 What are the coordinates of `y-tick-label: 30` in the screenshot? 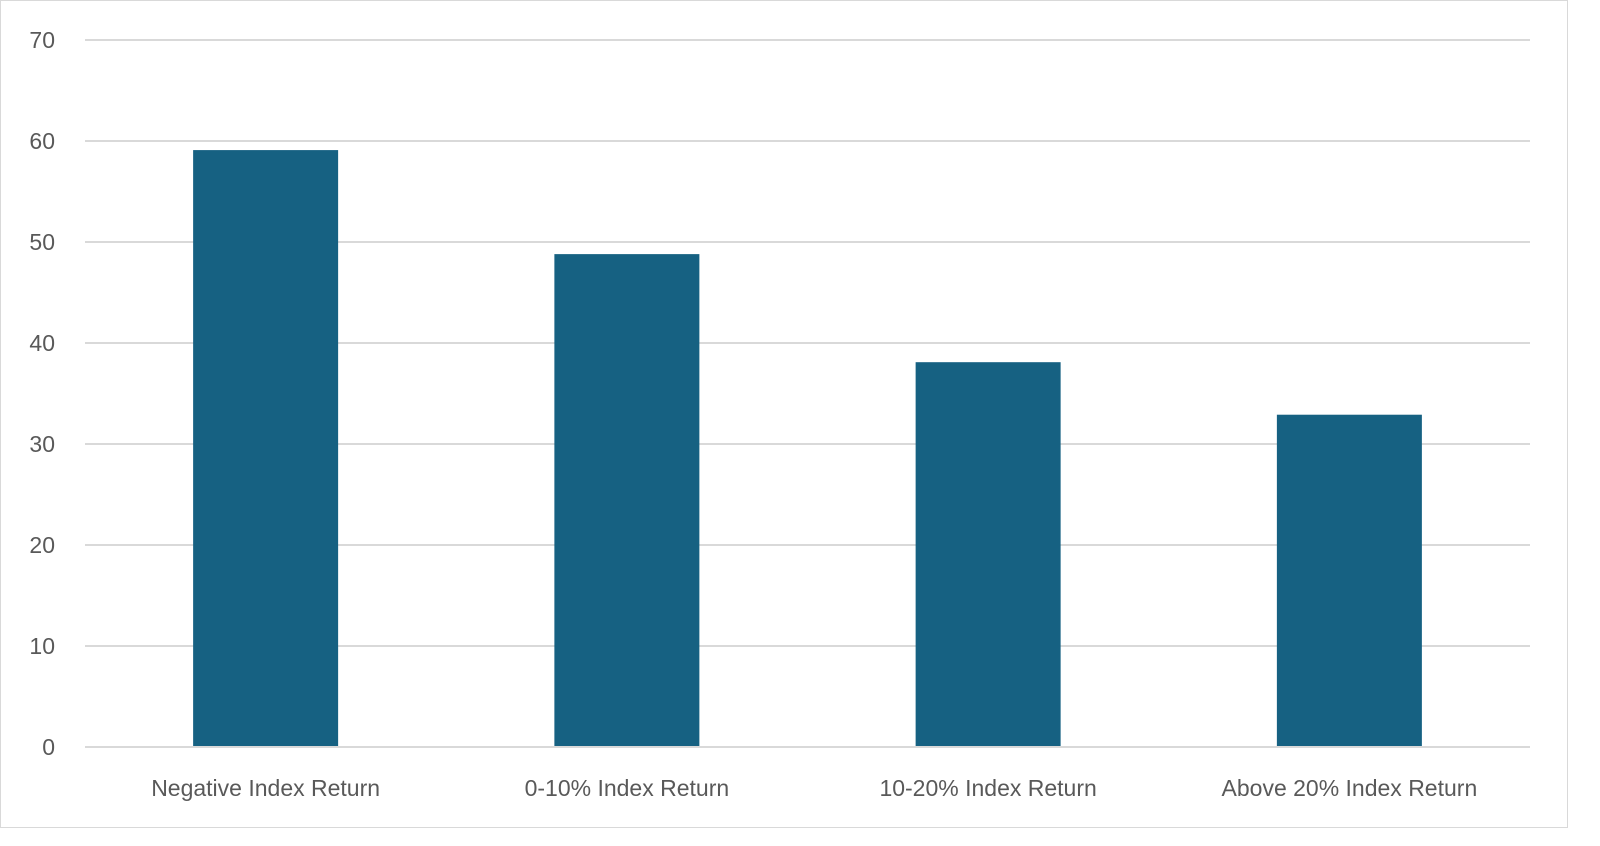 It's located at (42, 444).